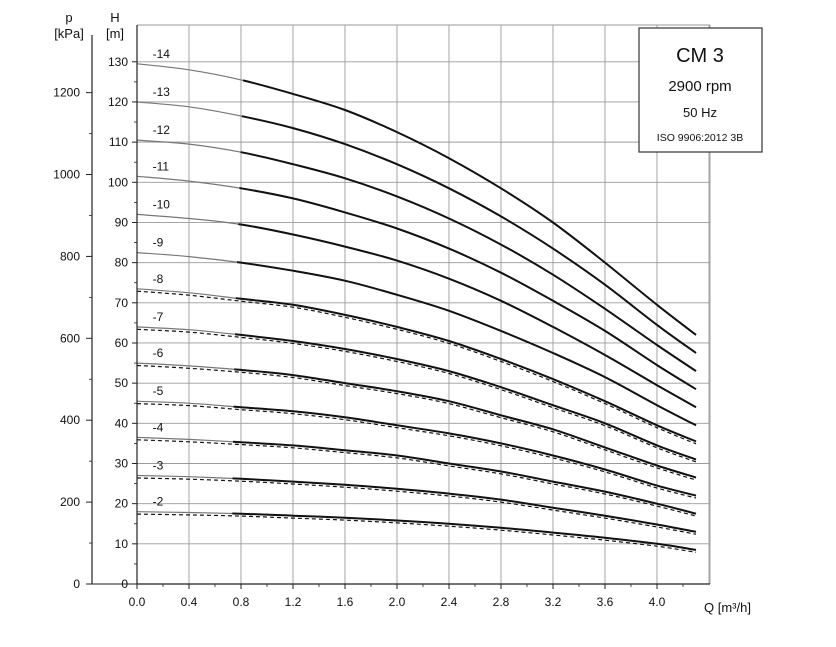 This screenshot has height=647, width=836. What do you see at coordinates (115, 33) in the screenshot?
I see `head-axis-title-line2: [m]` at bounding box center [115, 33].